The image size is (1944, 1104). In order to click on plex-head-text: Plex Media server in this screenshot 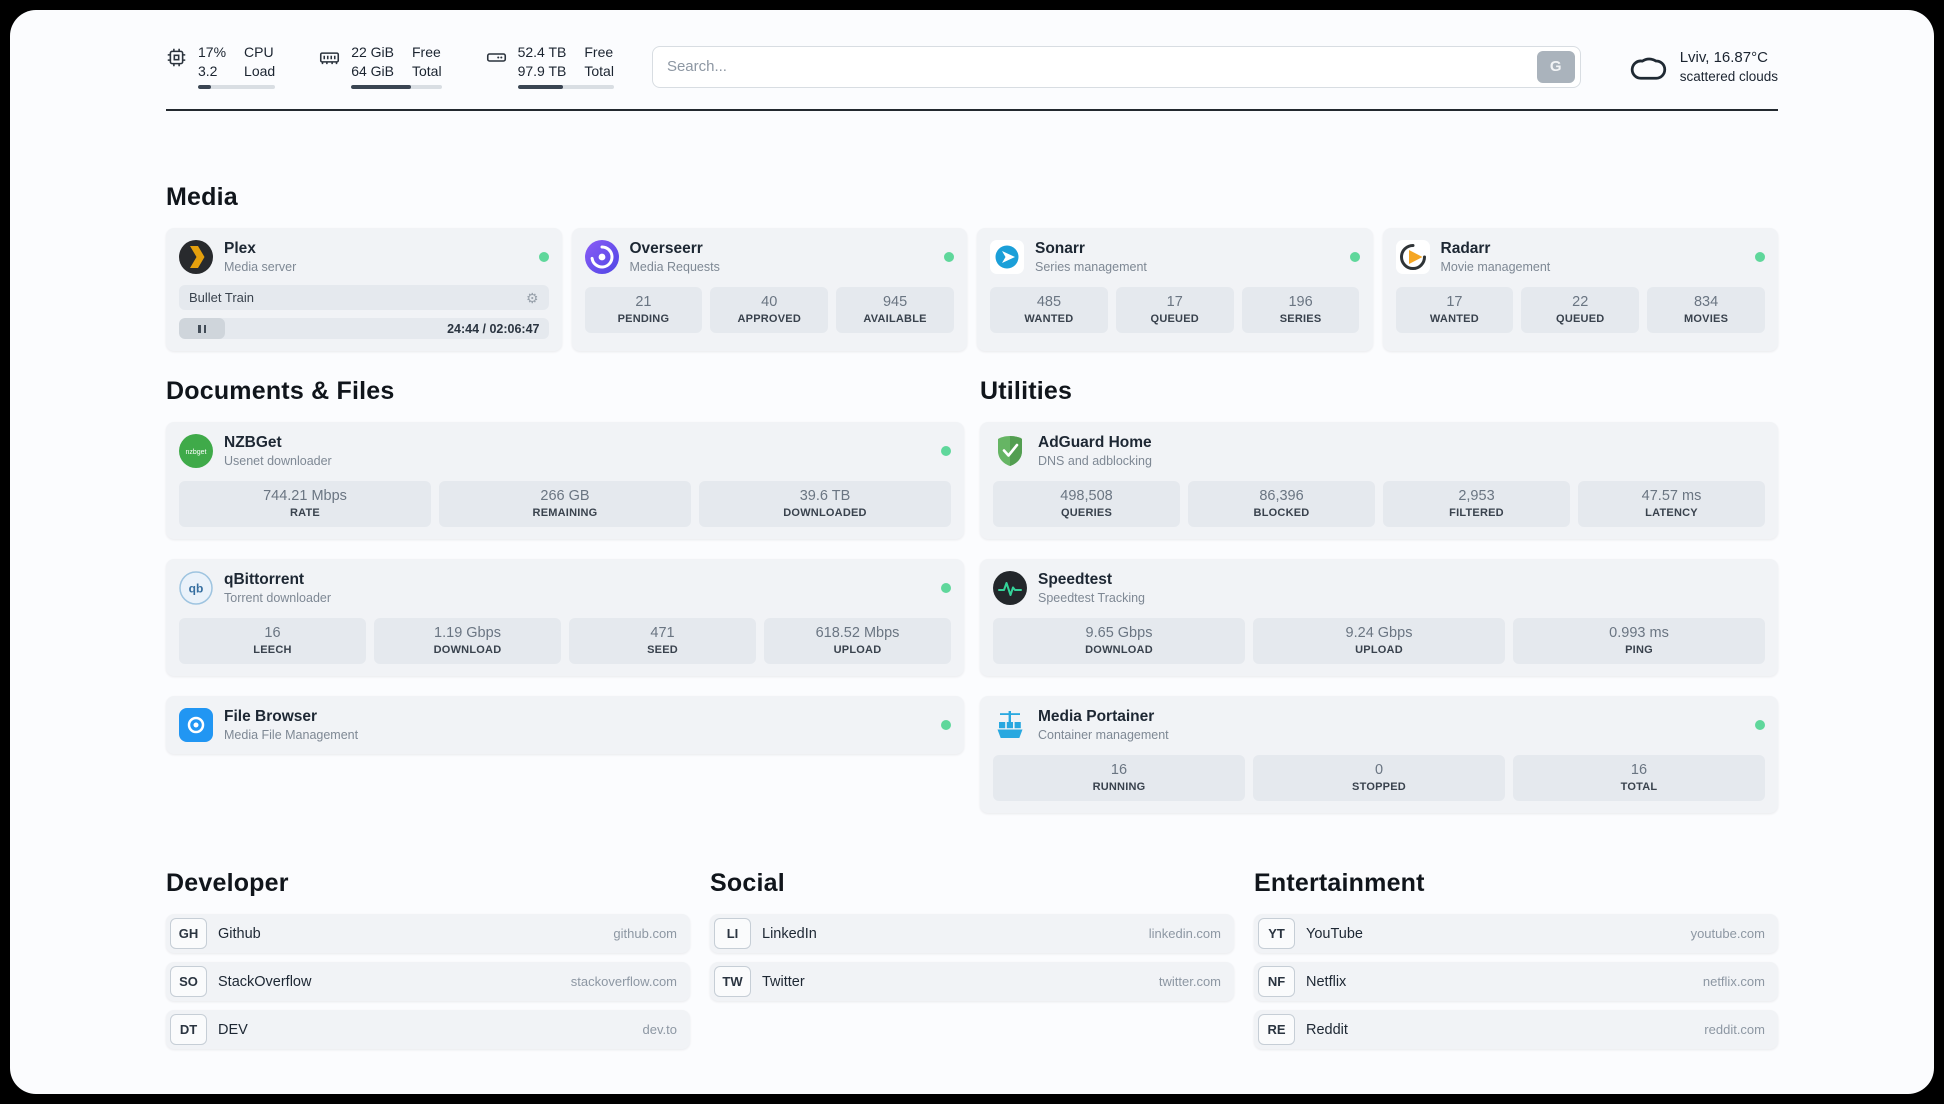, I will do `click(260, 257)`.